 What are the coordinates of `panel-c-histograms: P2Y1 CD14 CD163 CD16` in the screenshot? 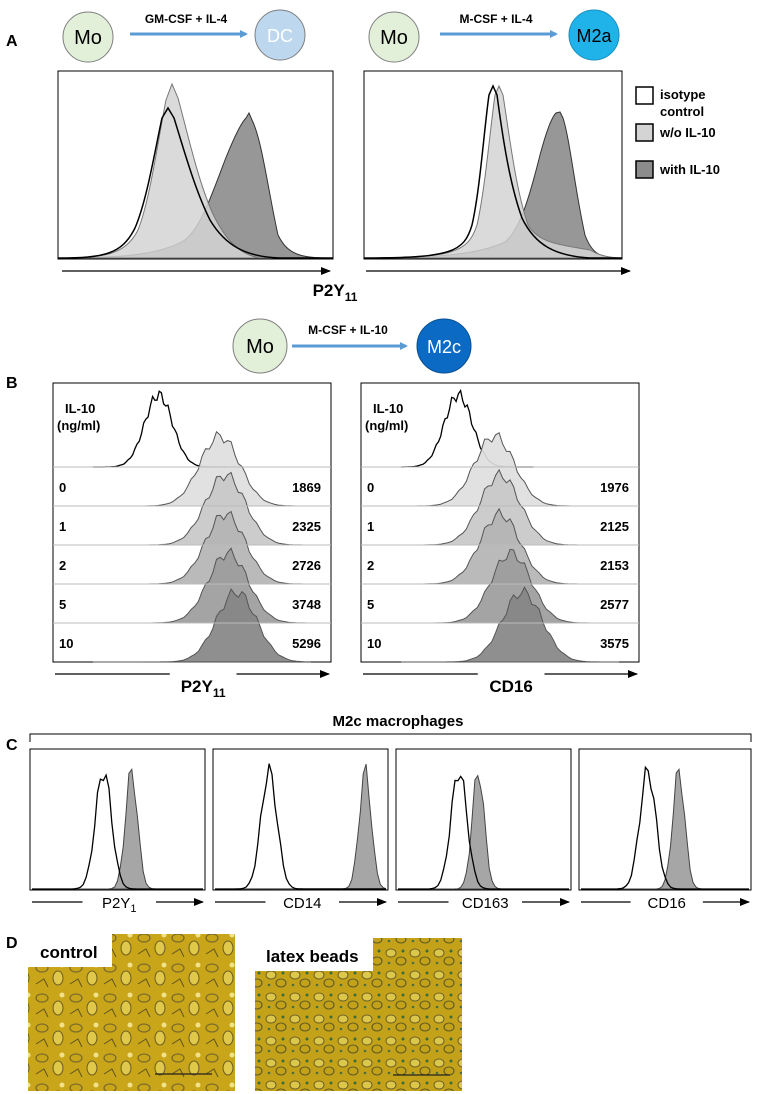 It's located at (390, 831).